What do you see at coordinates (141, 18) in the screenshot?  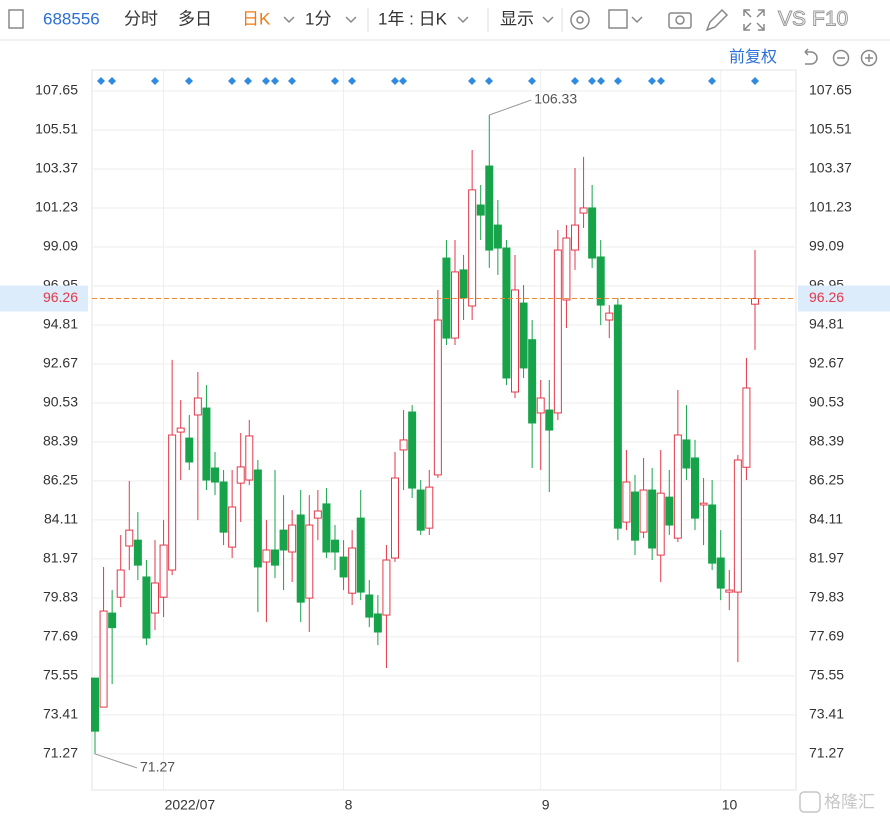 I see `tab: 分时` at bounding box center [141, 18].